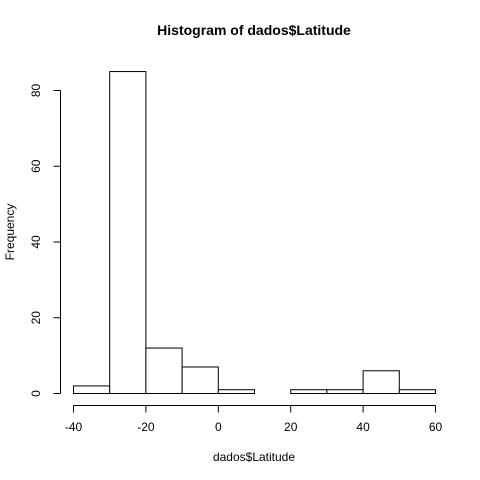  Describe the element at coordinates (36, 318) in the screenshot. I see `y-tick-label: 20` at that location.